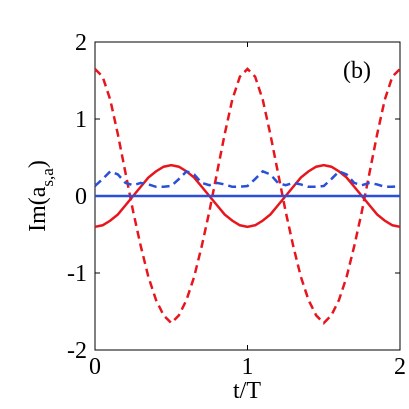 The image size is (409, 409). What do you see at coordinates (248, 367) in the screenshot?
I see `x-tick-label: 1` at bounding box center [248, 367].